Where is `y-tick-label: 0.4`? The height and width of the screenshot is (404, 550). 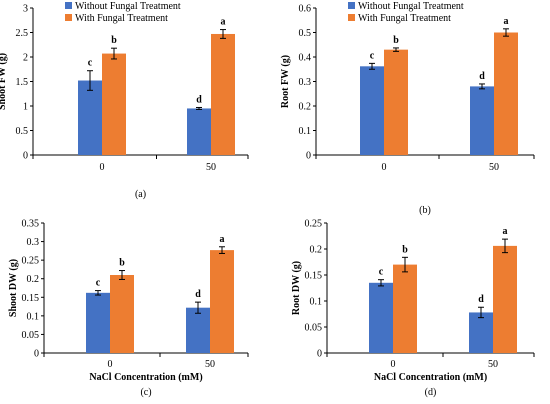 y-tick-label: 0.4 is located at coordinates (305, 58).